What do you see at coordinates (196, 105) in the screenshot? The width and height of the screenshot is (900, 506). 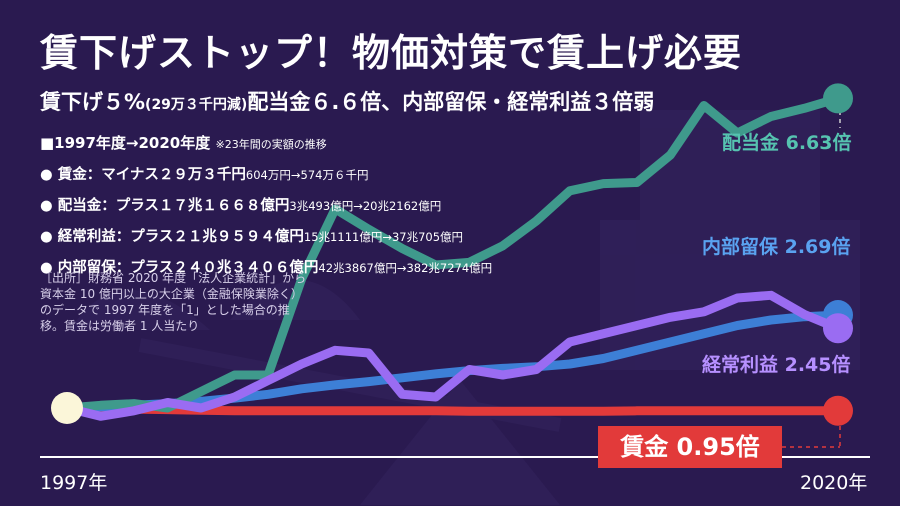 I see `subtitle-paren: (29万３千円減)` at bounding box center [196, 105].